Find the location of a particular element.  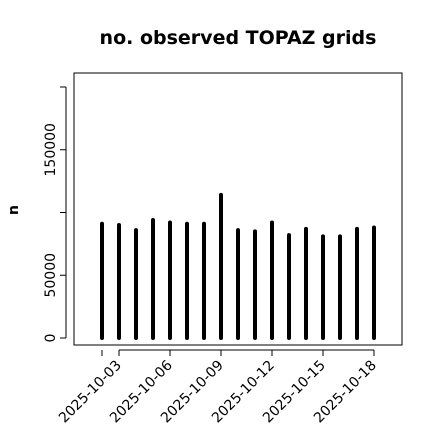

chart-title: no. observed TOPAZ grids is located at coordinates (238, 38).